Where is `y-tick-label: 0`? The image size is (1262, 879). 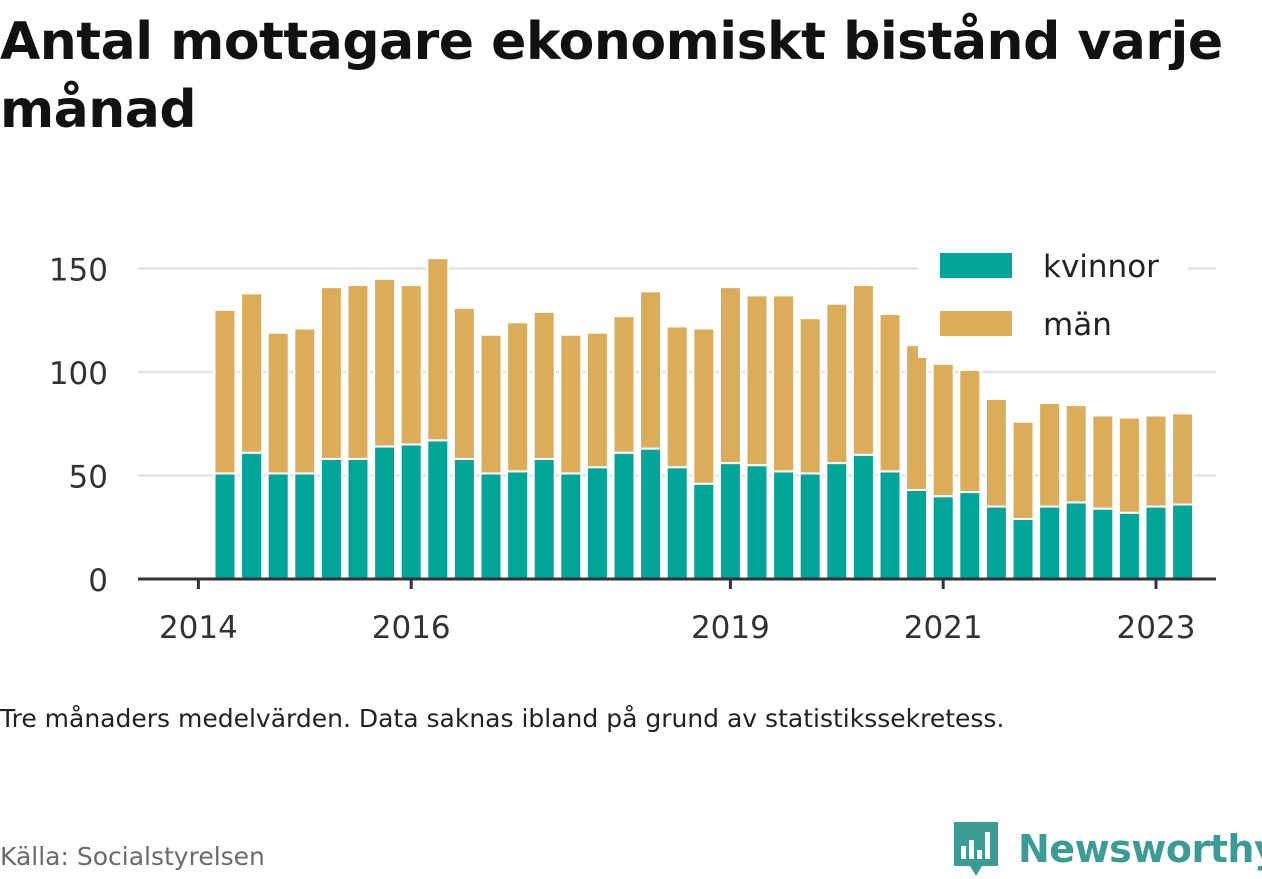
y-tick-label: 0 is located at coordinates (98, 581).